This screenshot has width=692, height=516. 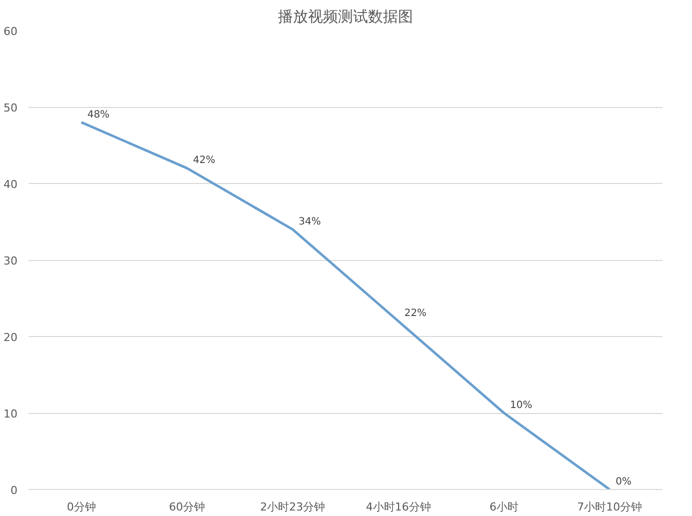 What do you see at coordinates (11, 261) in the screenshot?
I see `y-tick-label: 30` at bounding box center [11, 261].